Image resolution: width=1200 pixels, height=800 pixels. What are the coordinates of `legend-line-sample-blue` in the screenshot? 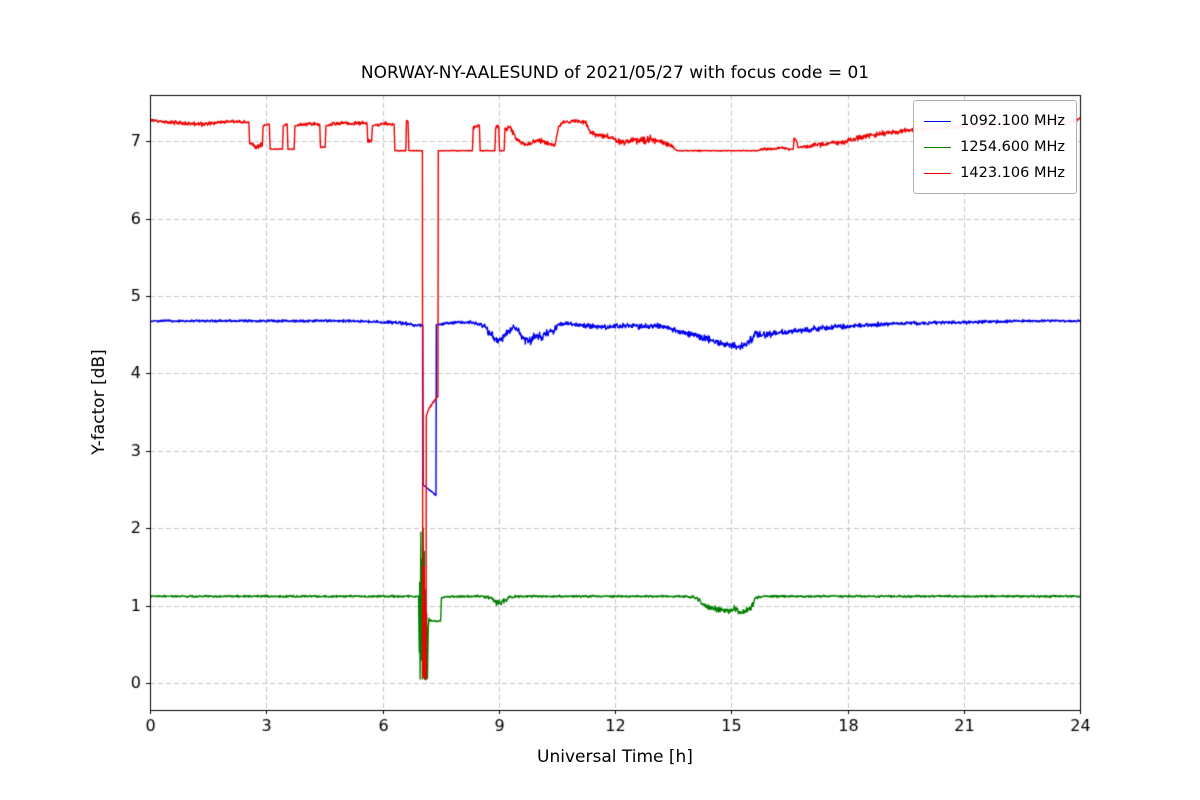 It's located at (938, 121).